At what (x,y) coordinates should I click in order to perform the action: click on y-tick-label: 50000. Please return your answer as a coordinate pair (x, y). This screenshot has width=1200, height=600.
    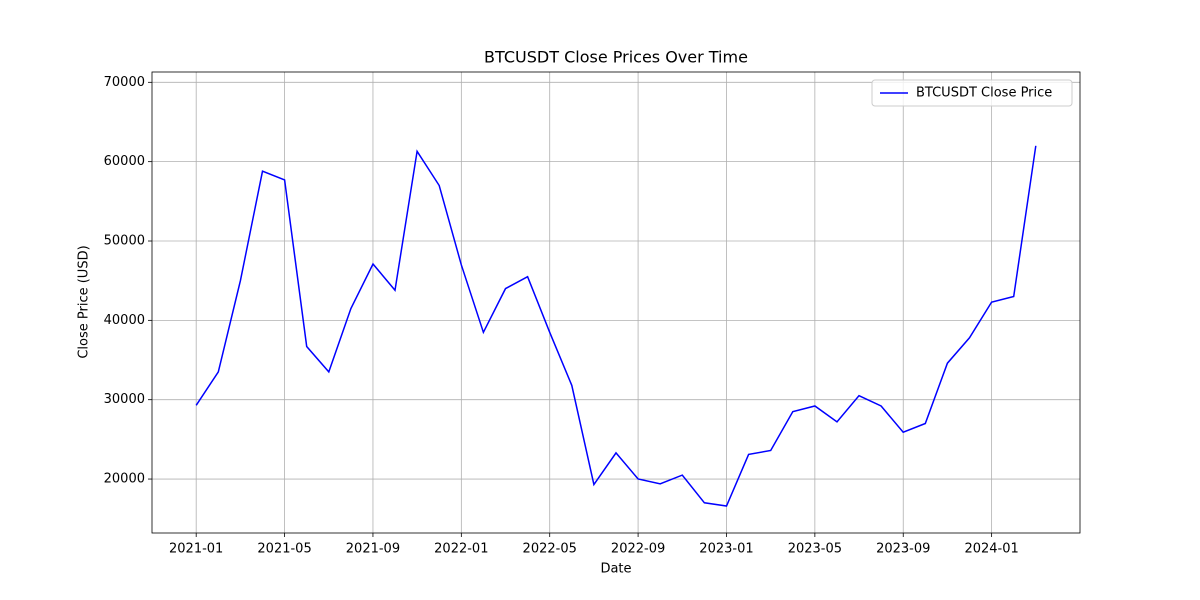
    Looking at the image, I should click on (124, 241).